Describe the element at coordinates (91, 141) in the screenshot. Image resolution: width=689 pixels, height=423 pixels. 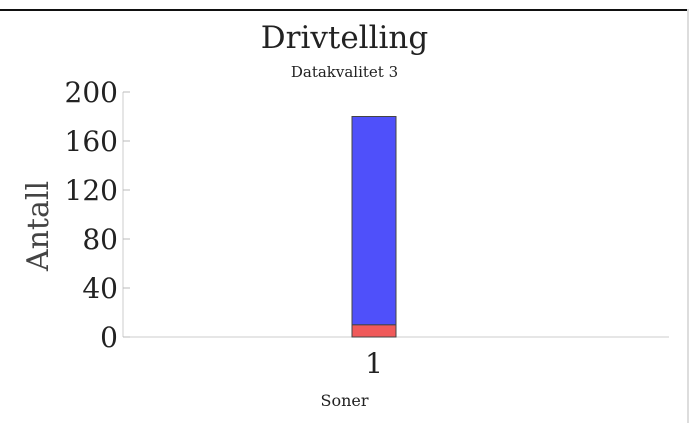
I see `y-tick-label: 160` at that location.